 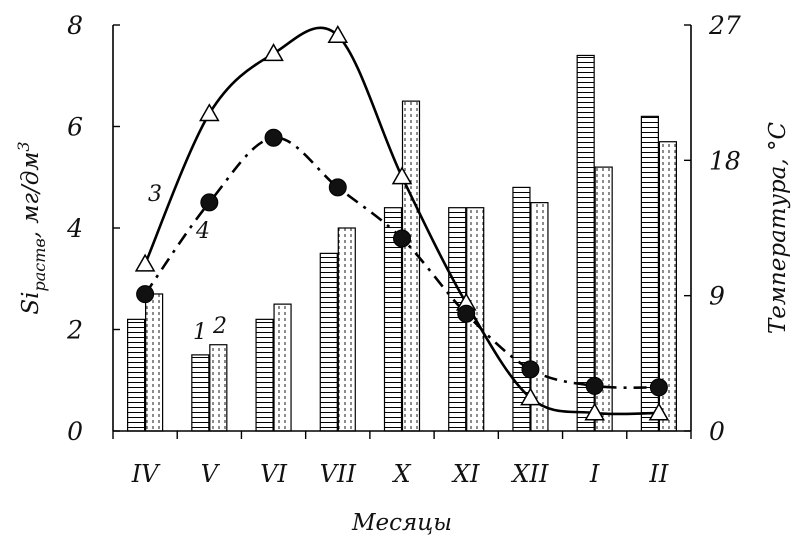 I want to click on bar-series-2-IV, so click(x=154, y=362).